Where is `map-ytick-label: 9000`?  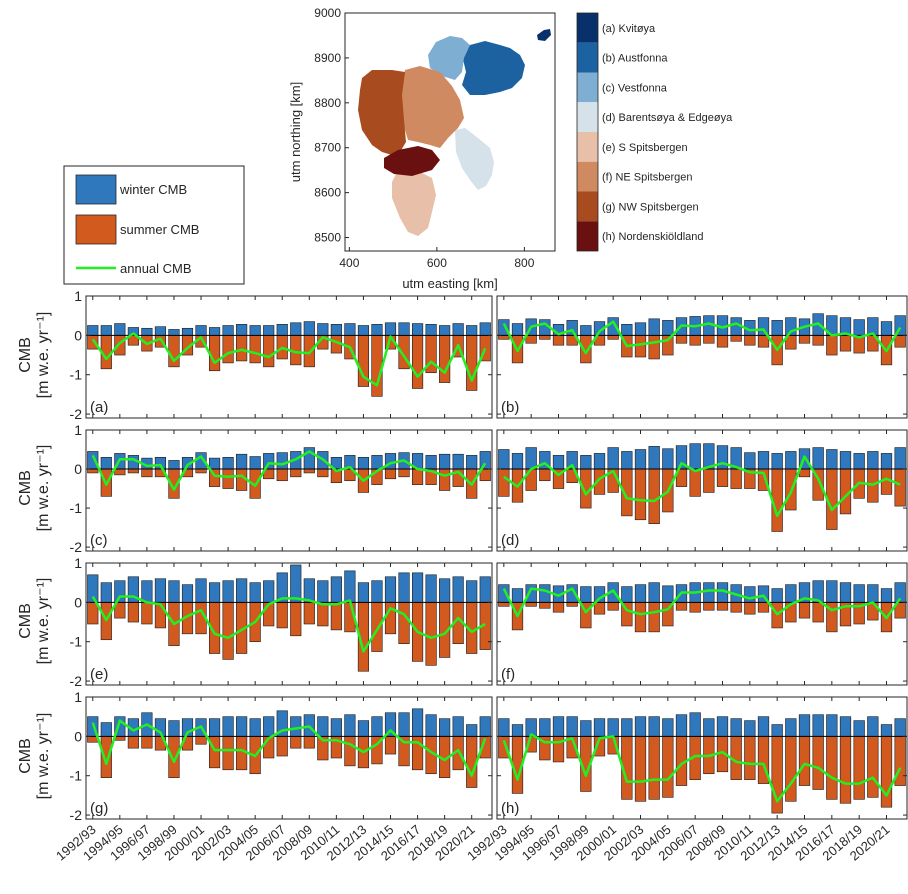 map-ytick-label: 9000 is located at coordinates (327, 13).